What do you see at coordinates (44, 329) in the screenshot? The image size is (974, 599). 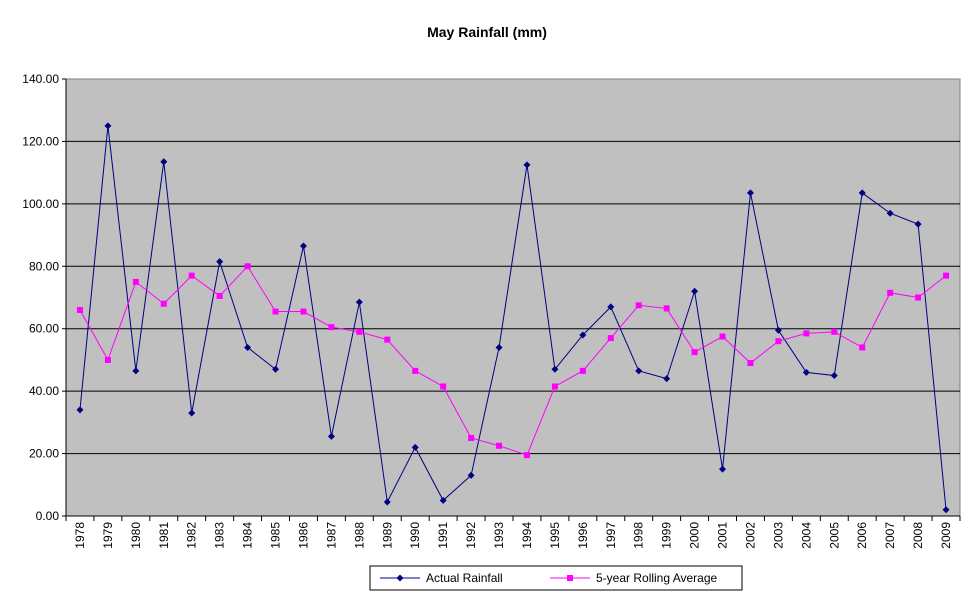 I see `y-tick-label: 60.00` at bounding box center [44, 329].